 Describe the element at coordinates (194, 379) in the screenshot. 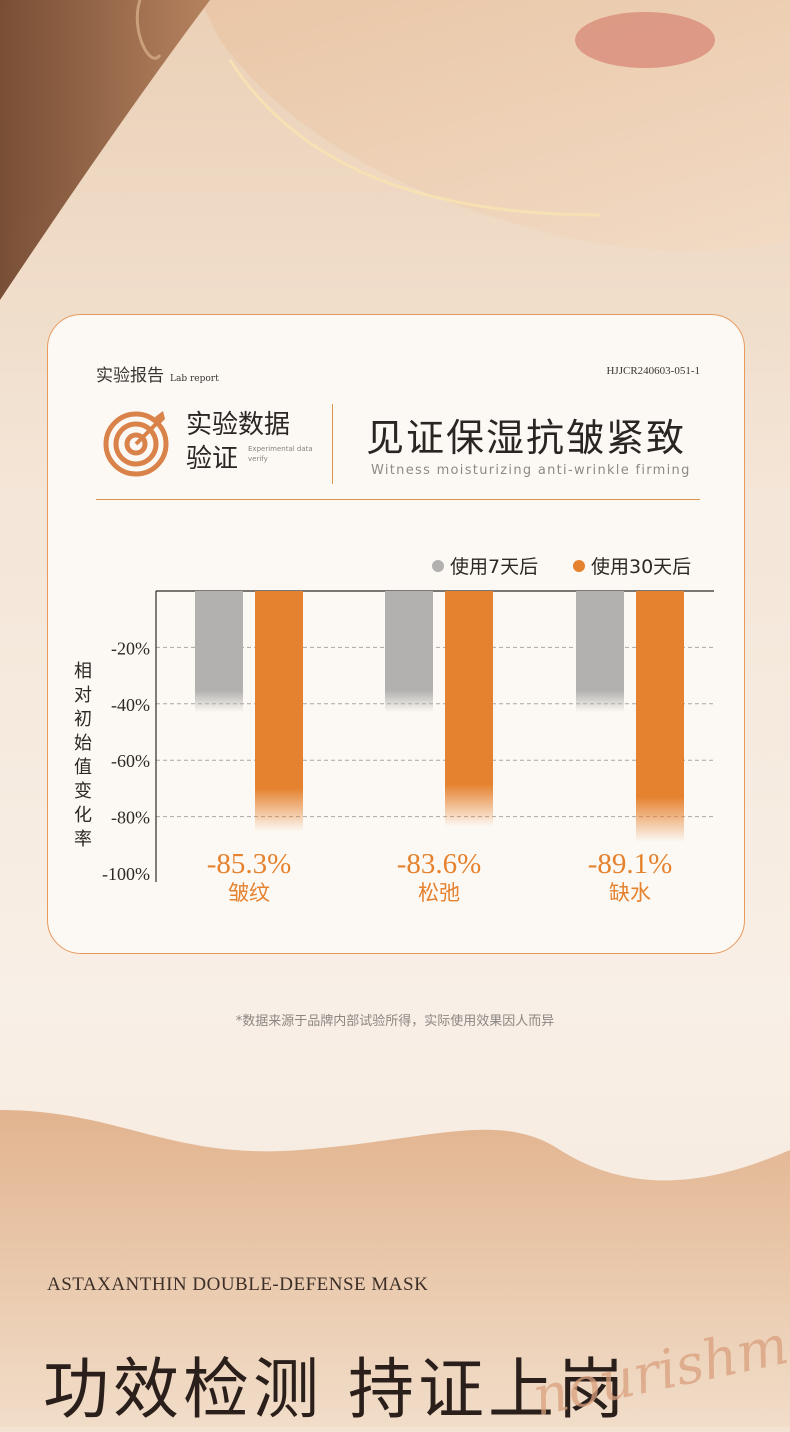

I see `lab-report-en: Lab report` at that location.